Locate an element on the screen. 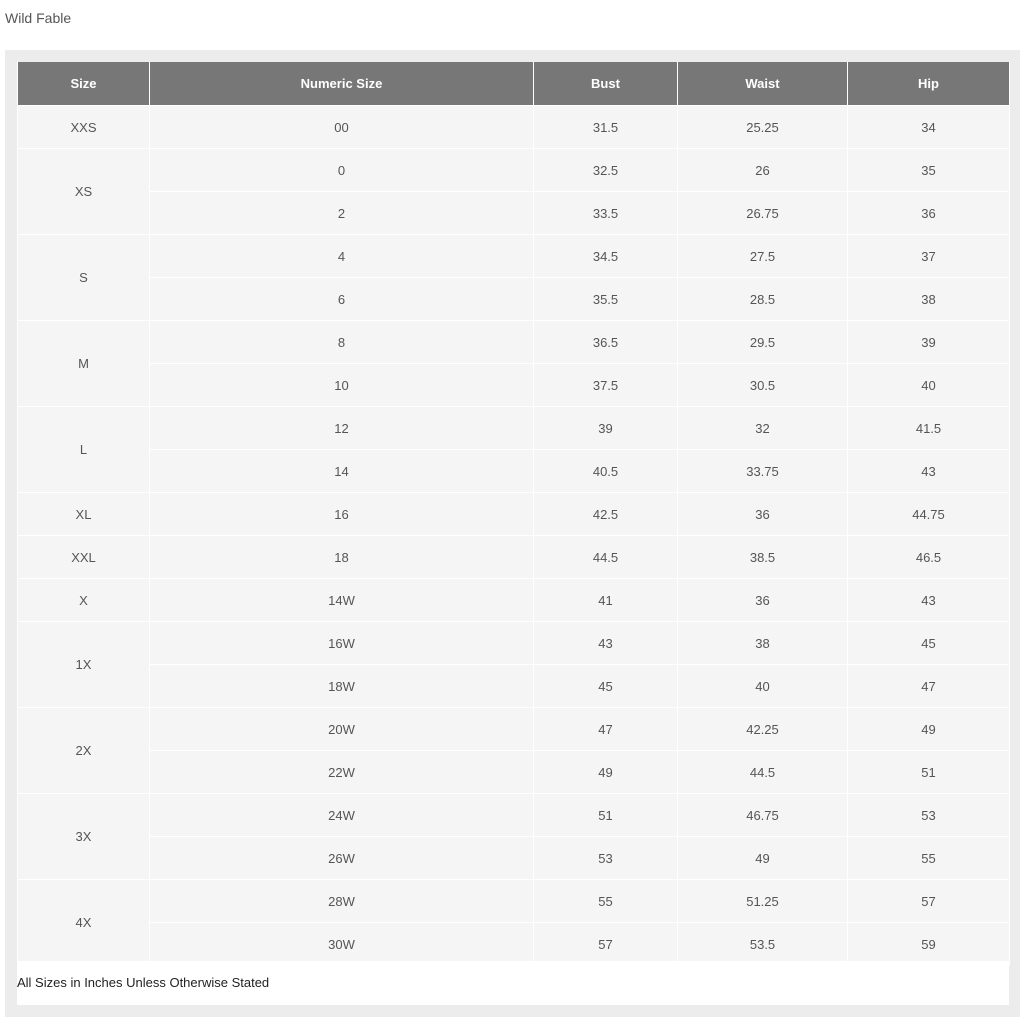 The width and height of the screenshot is (1024, 1024). cell-size: M is located at coordinates (83, 363).